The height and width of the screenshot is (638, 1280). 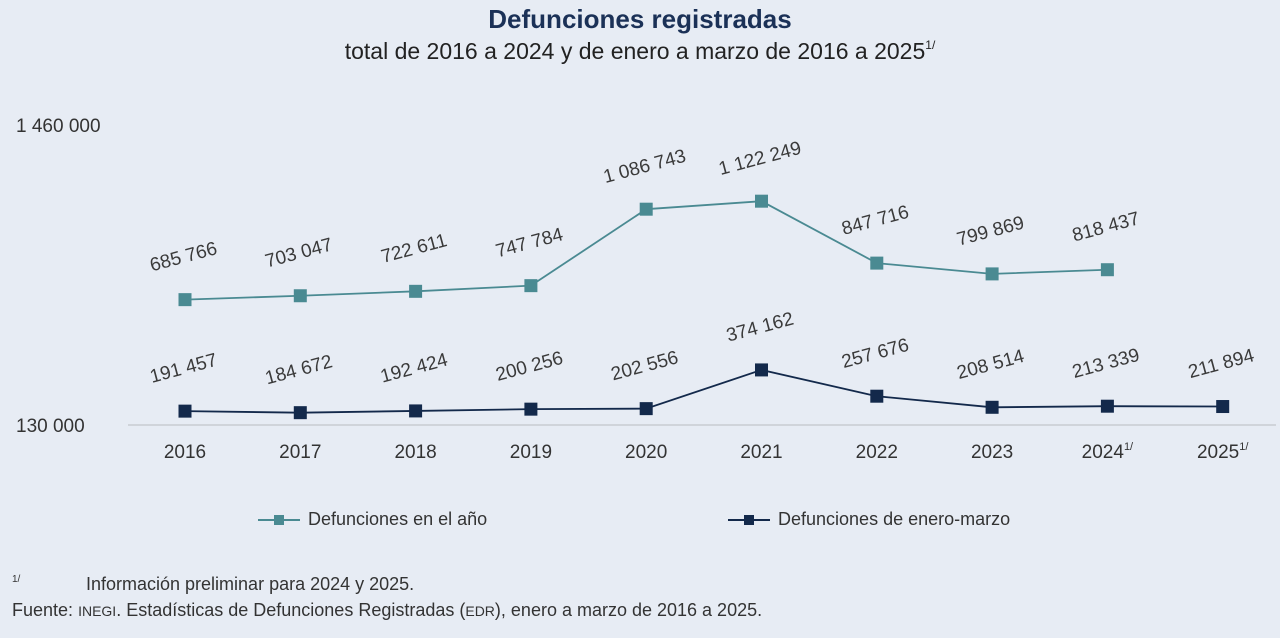 I want to click on y-axis: 130 000 1 460 000, so click(x=58, y=276).